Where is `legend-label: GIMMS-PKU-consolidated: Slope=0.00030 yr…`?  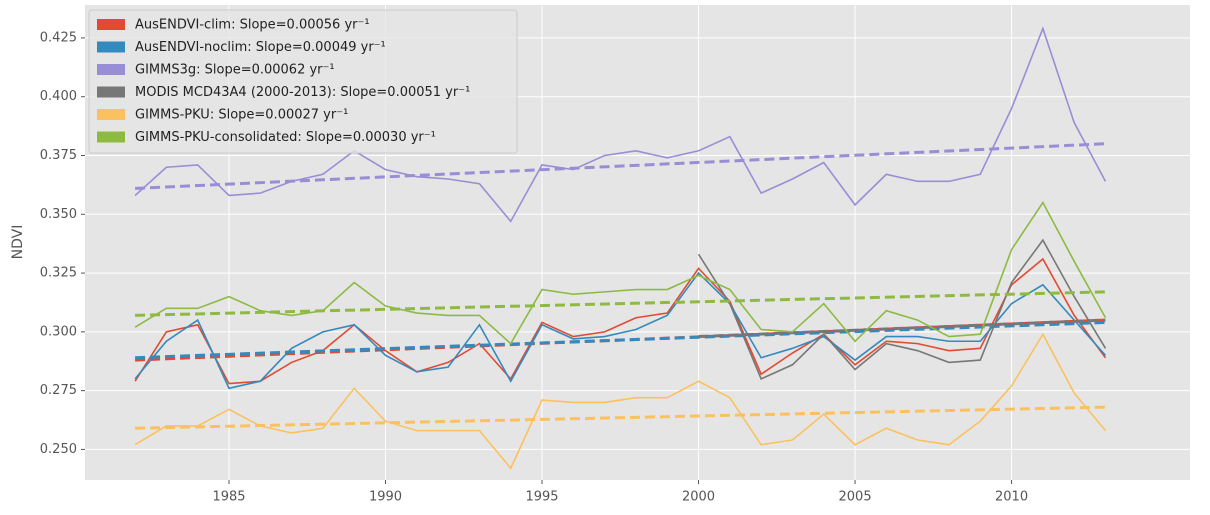 legend-label: GIMMS-PKU-consolidated: Slope=0.00030 yr… is located at coordinates (285, 137).